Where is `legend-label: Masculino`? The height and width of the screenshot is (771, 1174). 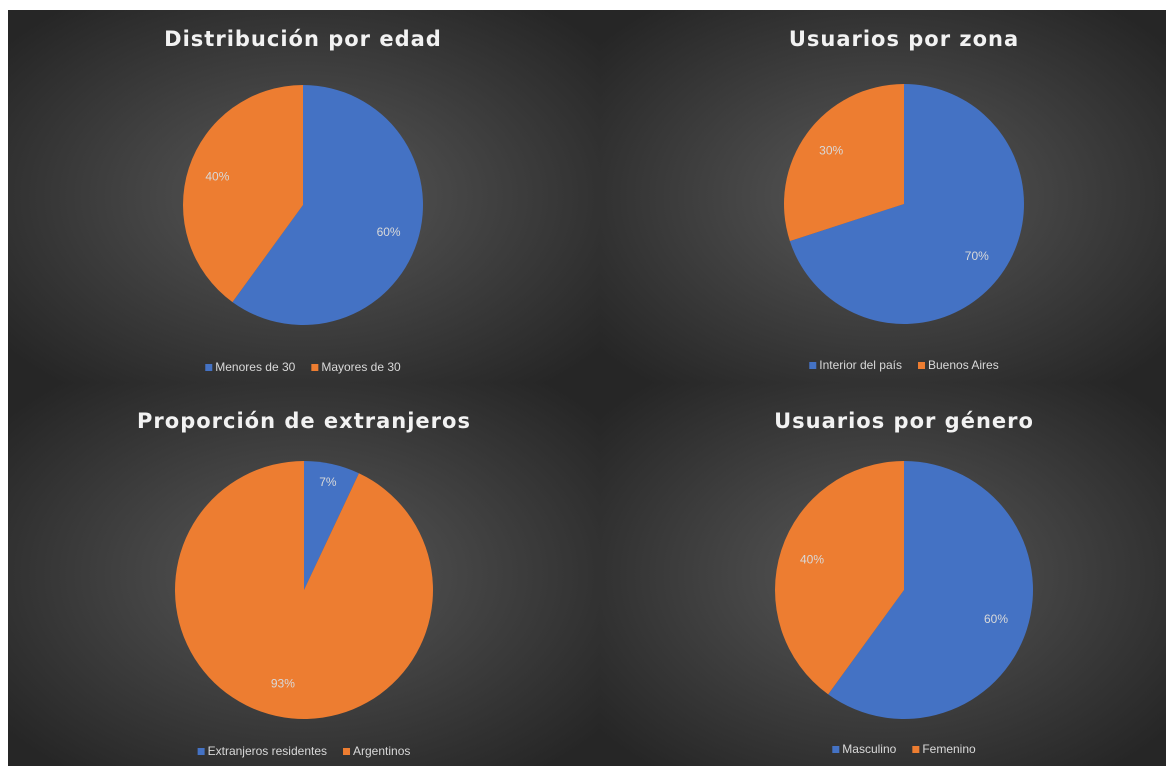
legend-label: Masculino is located at coordinates (869, 749).